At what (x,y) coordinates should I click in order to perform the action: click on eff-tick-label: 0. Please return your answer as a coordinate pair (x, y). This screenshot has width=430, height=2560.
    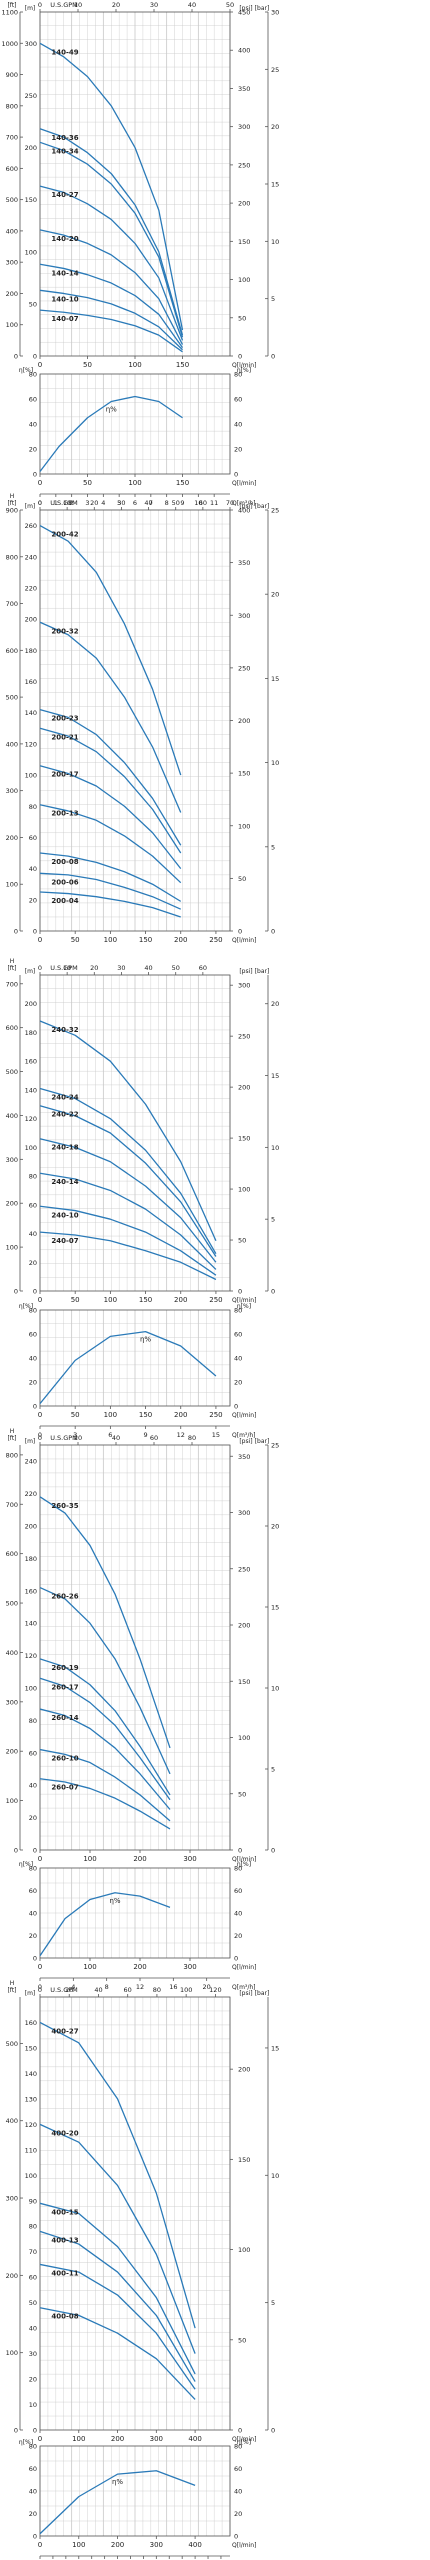
    Looking at the image, I should click on (35, 1407).